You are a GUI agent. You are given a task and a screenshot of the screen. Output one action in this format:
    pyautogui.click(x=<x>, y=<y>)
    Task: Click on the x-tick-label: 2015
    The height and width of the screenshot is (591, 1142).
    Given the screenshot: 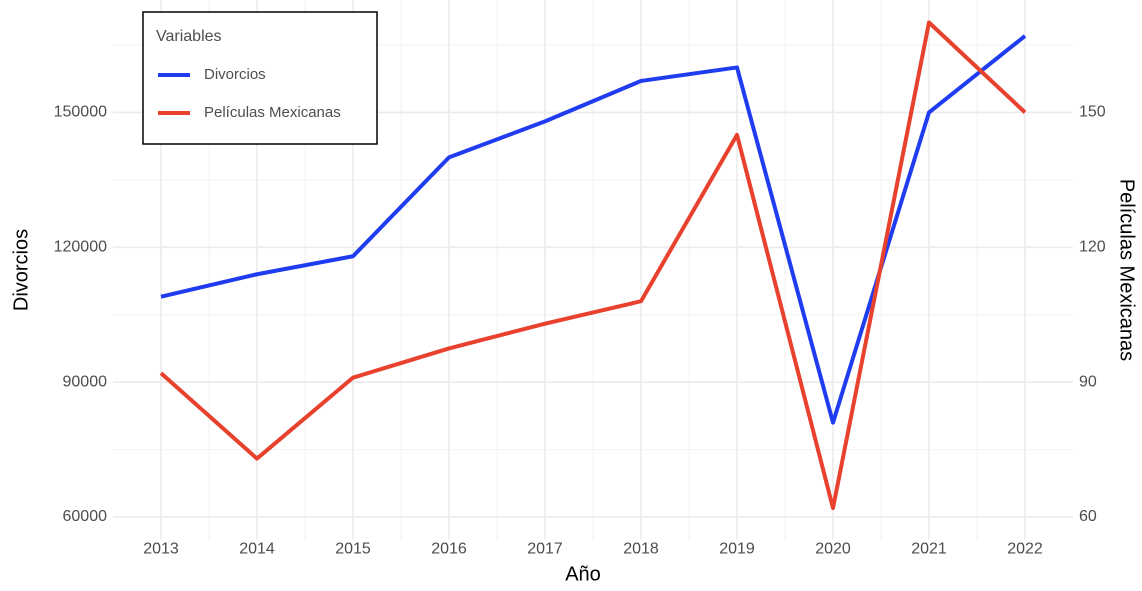 What is the action you would take?
    pyautogui.click(x=353, y=549)
    